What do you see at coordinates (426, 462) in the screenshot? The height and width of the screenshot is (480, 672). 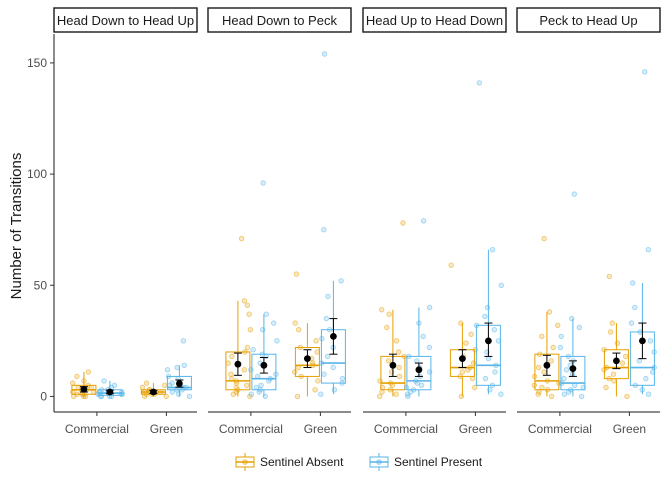 I see `legend-entry: Sentinel Present` at bounding box center [426, 462].